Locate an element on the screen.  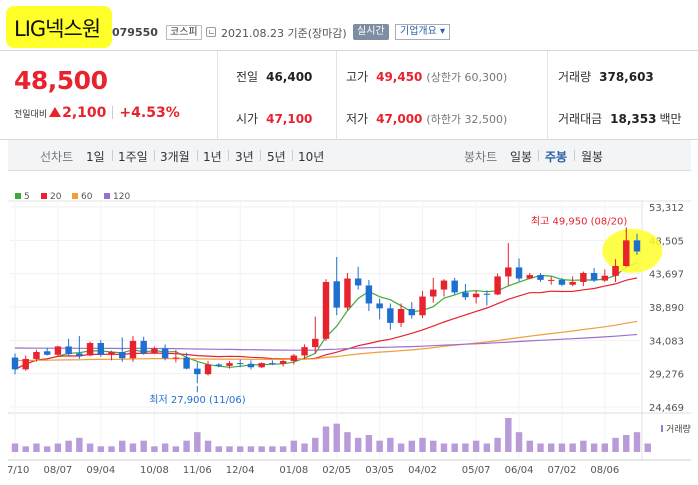
legend-ma5: 5 is located at coordinates (22, 197).